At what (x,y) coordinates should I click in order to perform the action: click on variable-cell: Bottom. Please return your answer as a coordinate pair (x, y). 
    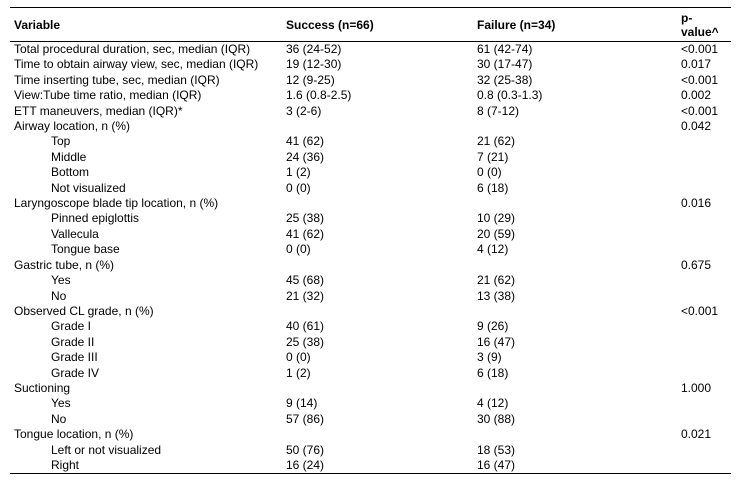
    Looking at the image, I should click on (70, 172).